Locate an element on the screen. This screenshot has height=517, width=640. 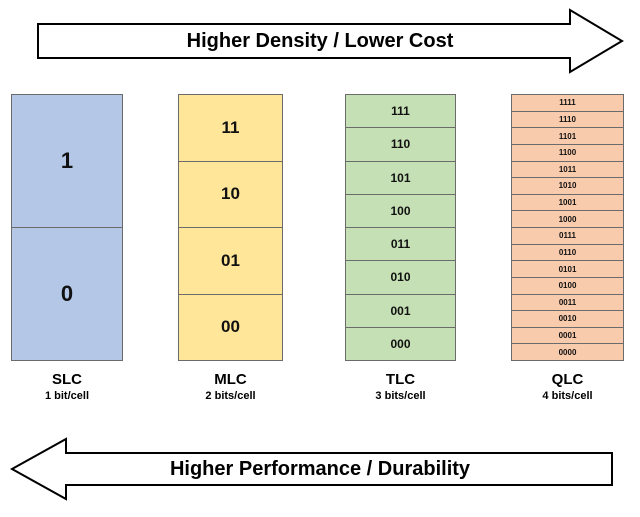
qlc-caption: QLC 4 bits/cell is located at coordinates (567, 387).